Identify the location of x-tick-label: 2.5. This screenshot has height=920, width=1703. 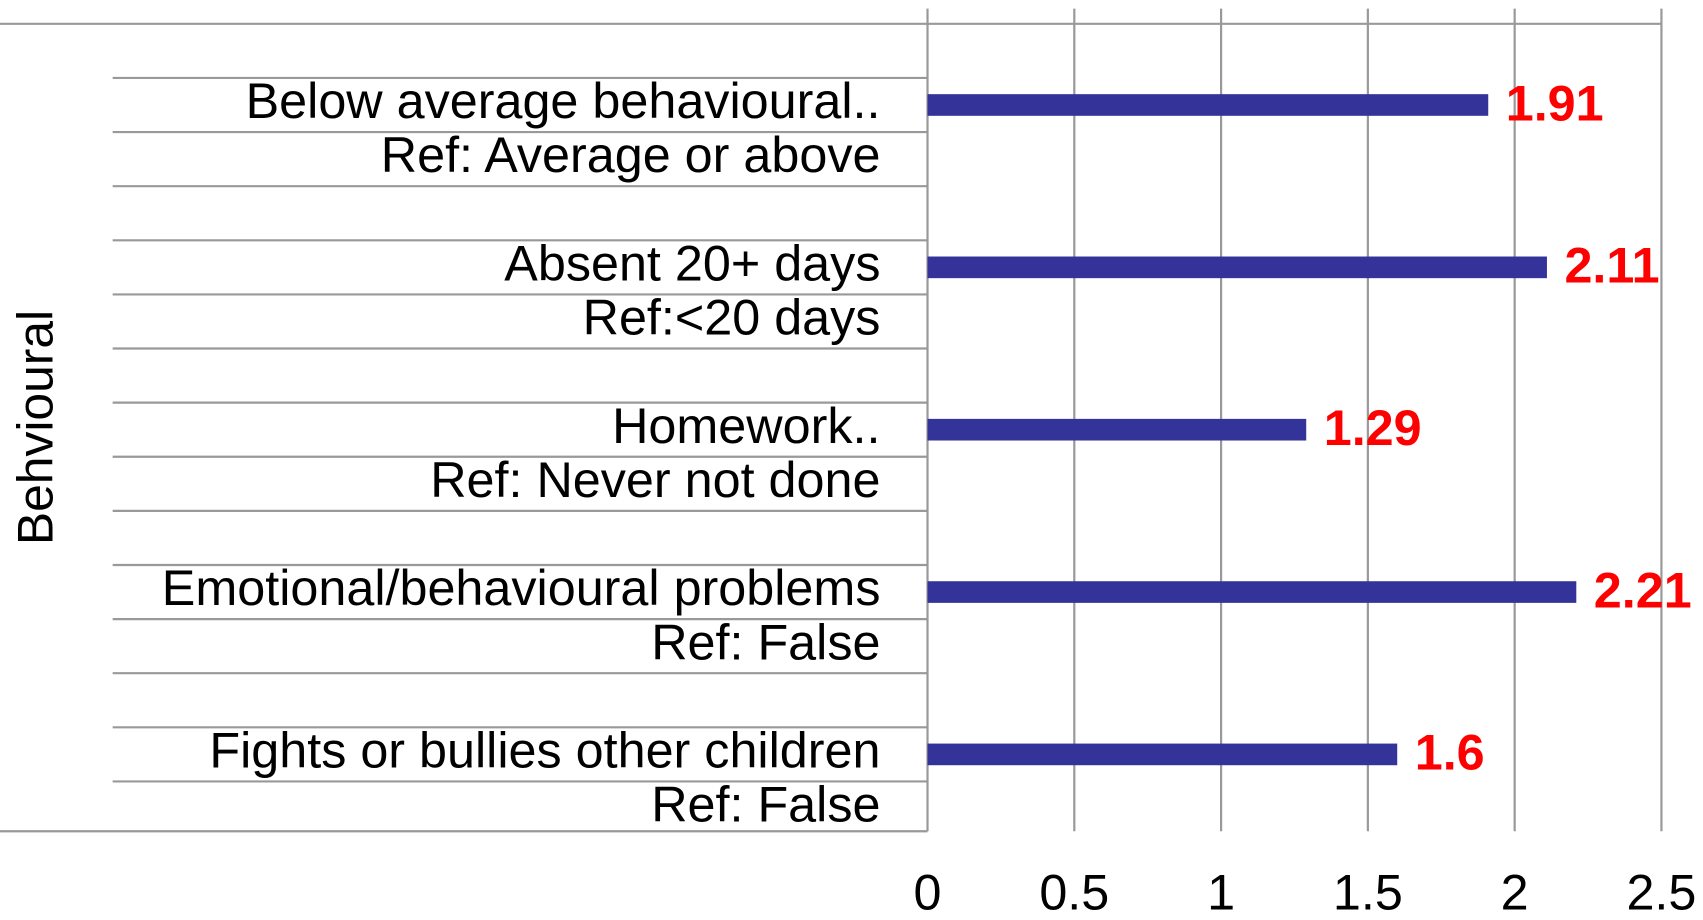
(1661, 892).